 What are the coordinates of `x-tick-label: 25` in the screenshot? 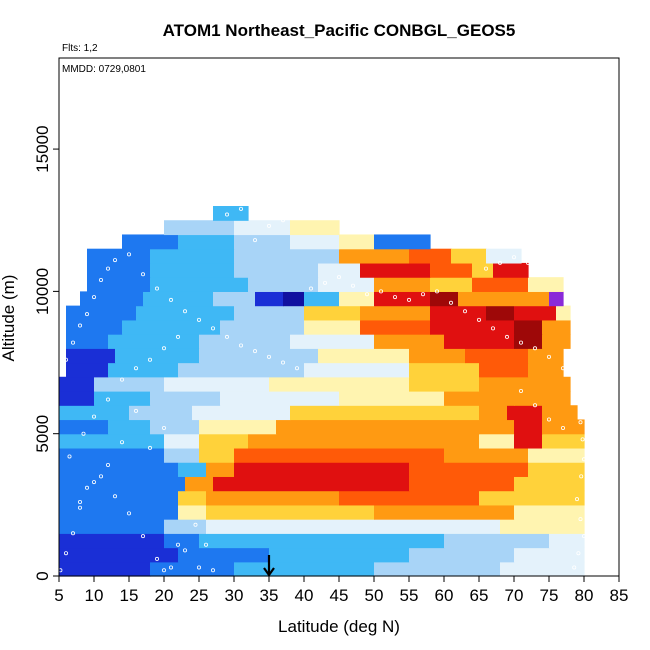 It's located at (199, 595).